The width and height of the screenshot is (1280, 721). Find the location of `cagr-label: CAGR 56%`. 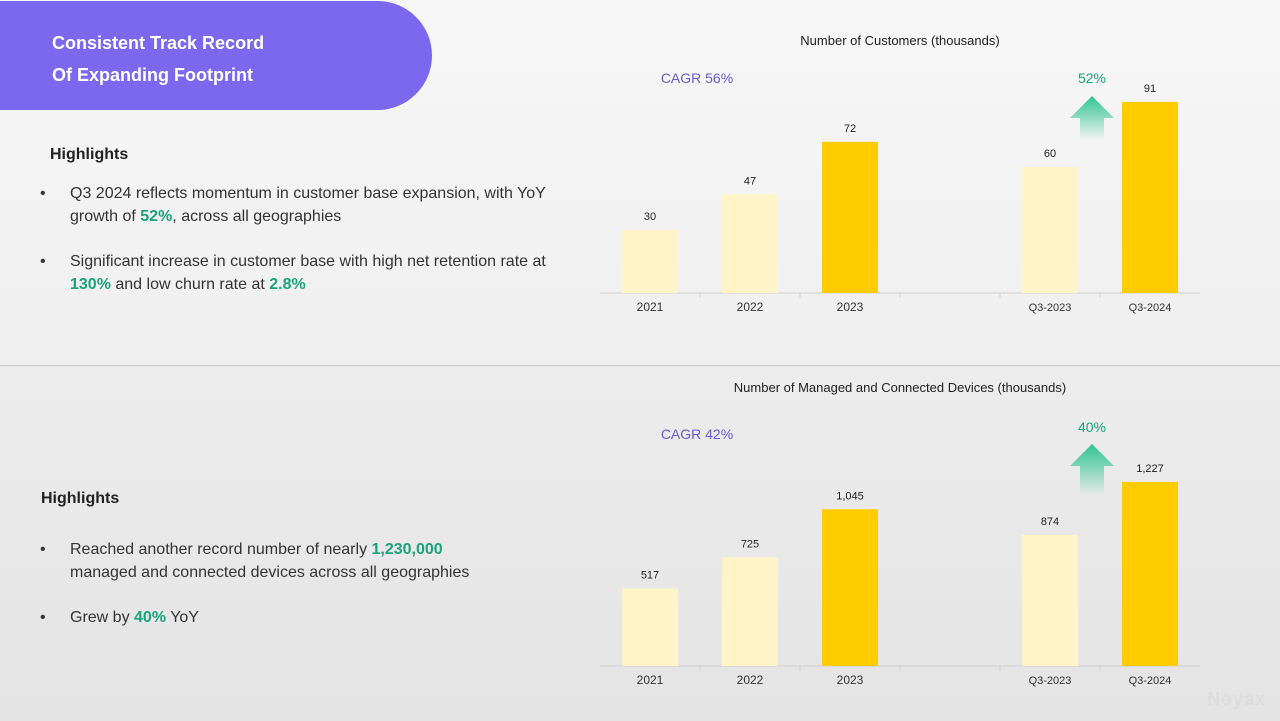

cagr-label: CAGR 56% is located at coordinates (697, 78).